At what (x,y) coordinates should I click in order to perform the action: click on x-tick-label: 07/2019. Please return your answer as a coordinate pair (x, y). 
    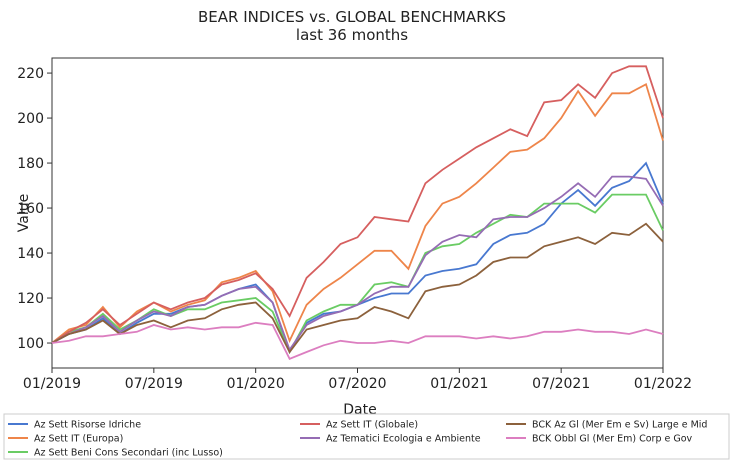
    Looking at the image, I should click on (154, 384).